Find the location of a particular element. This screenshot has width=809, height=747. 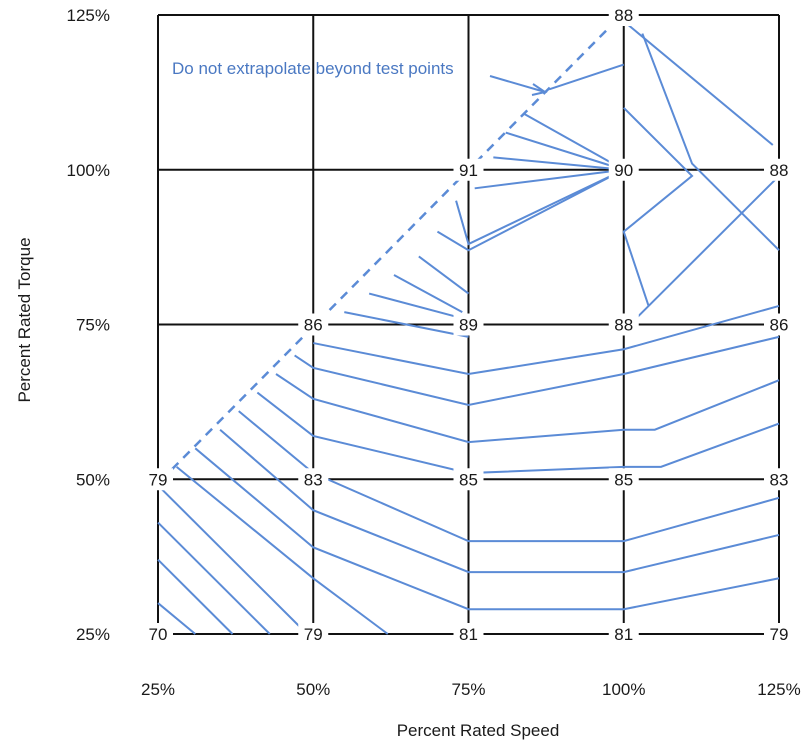

point-label-10: 86 is located at coordinates (313, 325).